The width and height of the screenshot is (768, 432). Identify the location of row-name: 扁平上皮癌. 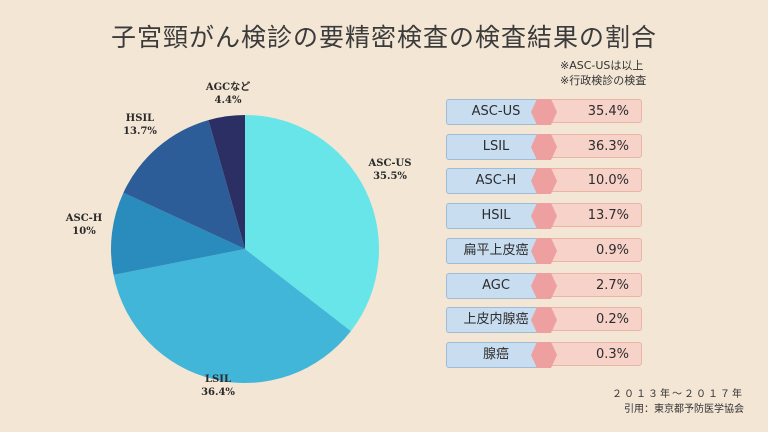
(496, 250).